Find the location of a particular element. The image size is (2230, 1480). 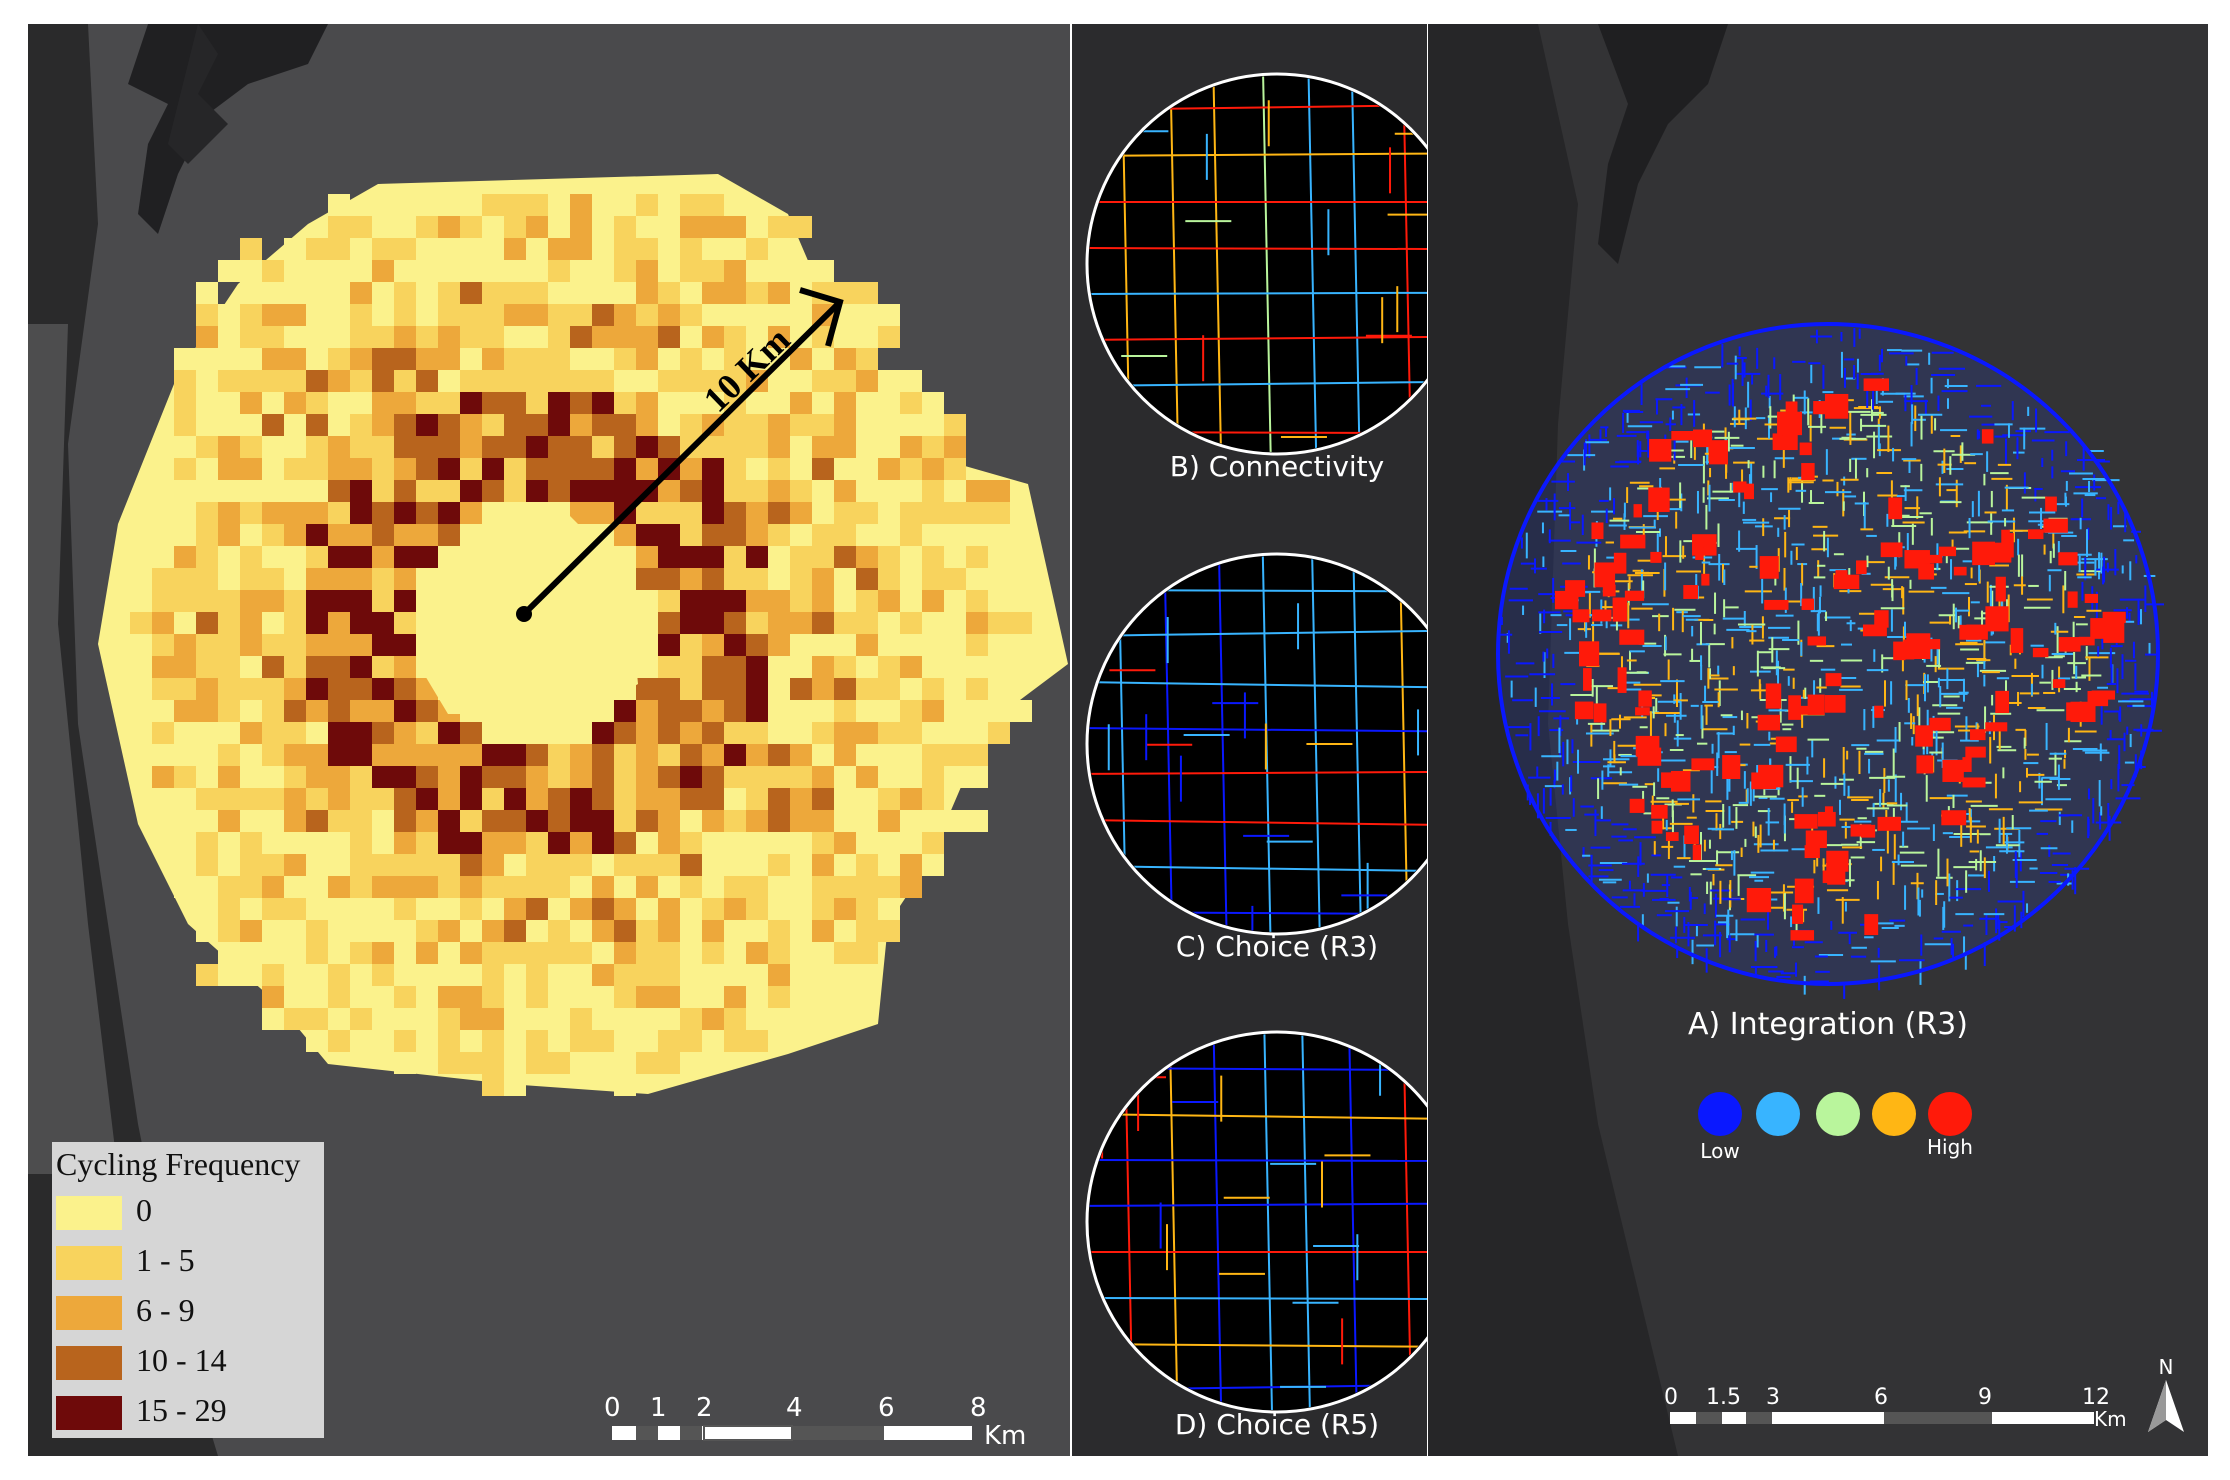

left-scale-tick: 6 is located at coordinates (886, 1408).